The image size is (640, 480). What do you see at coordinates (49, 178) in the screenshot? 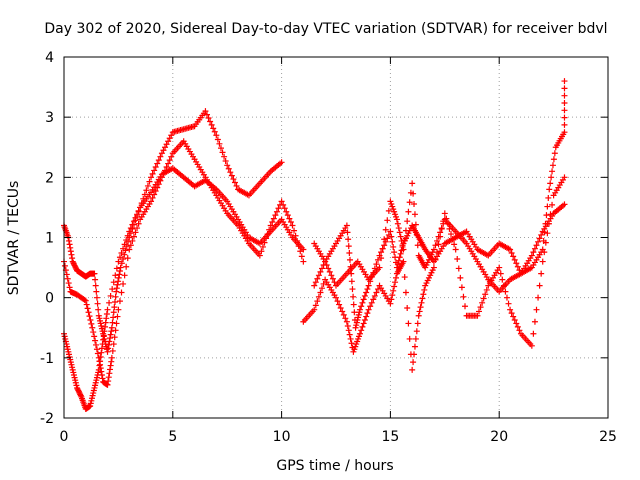
I see `y-tick-label: 2` at bounding box center [49, 178].